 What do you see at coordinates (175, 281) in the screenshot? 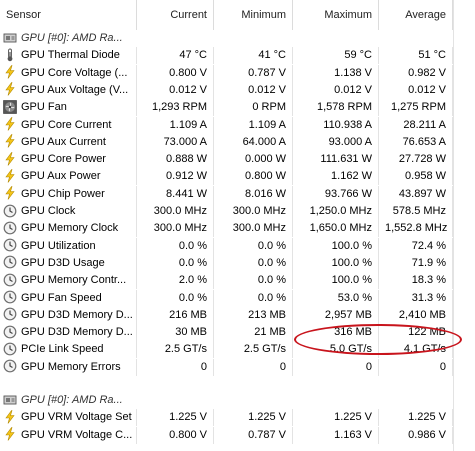
I see `current-value: 2.0 %` at bounding box center [175, 281].